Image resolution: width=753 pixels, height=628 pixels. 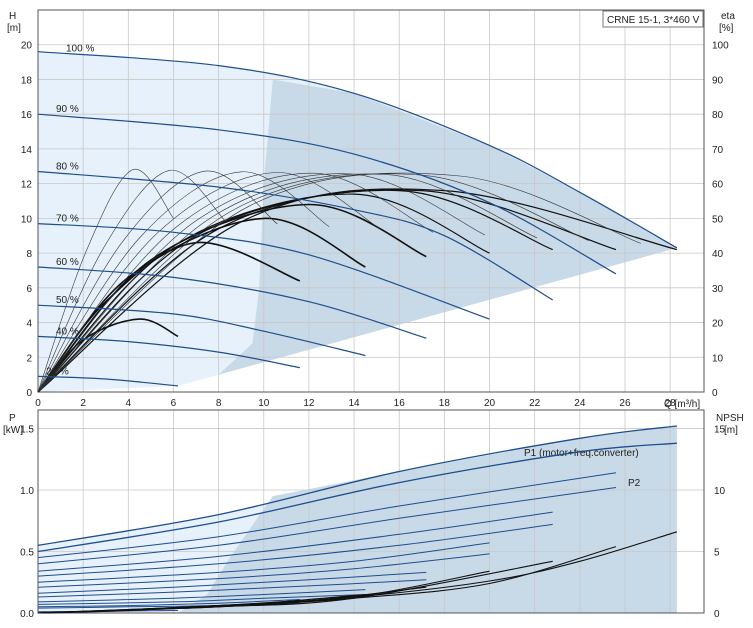 What do you see at coordinates (355, 403) in the screenshot?
I see `top-x-tick-label: 14` at bounding box center [355, 403].